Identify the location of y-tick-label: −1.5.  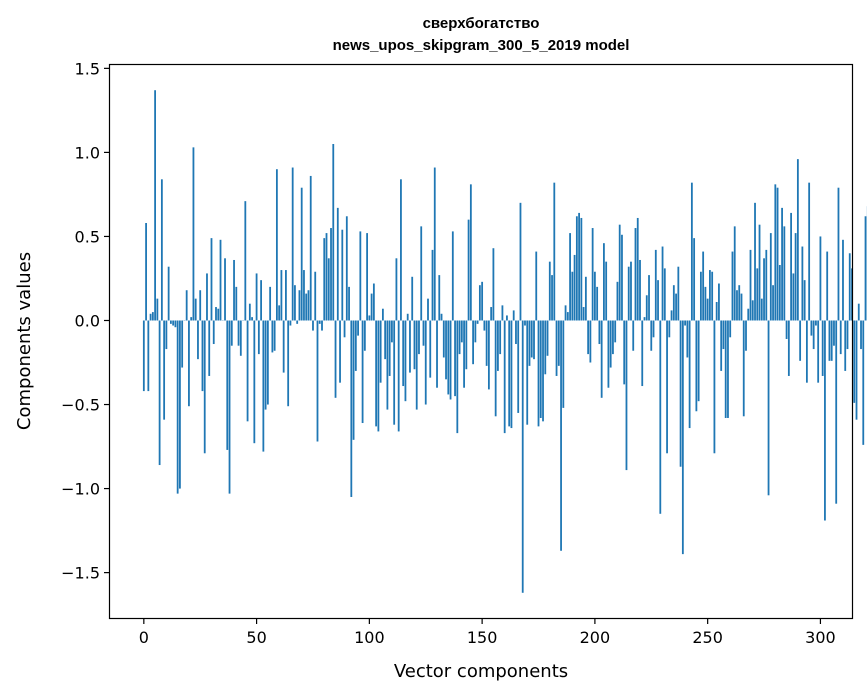
(80, 573).